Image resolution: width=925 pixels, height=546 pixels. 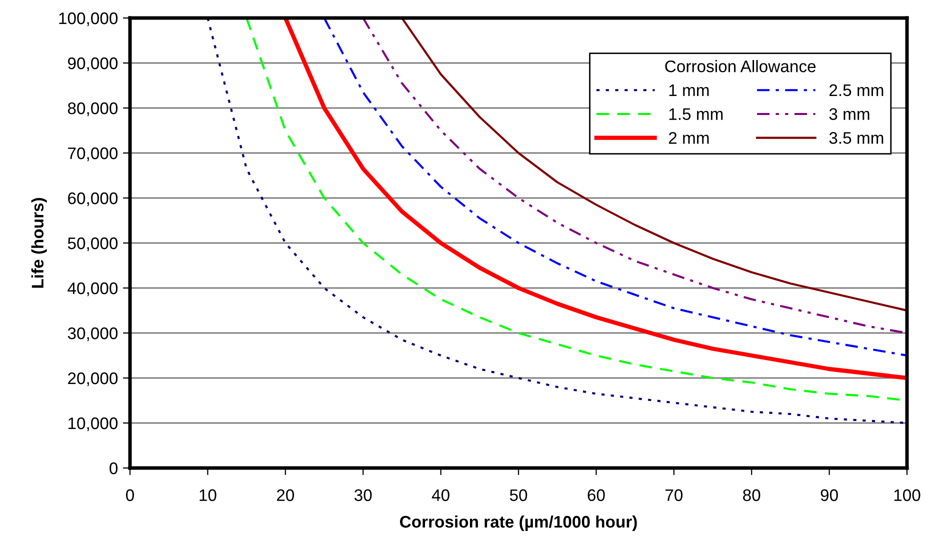 I want to click on x-tick-label: 100, so click(x=907, y=495).